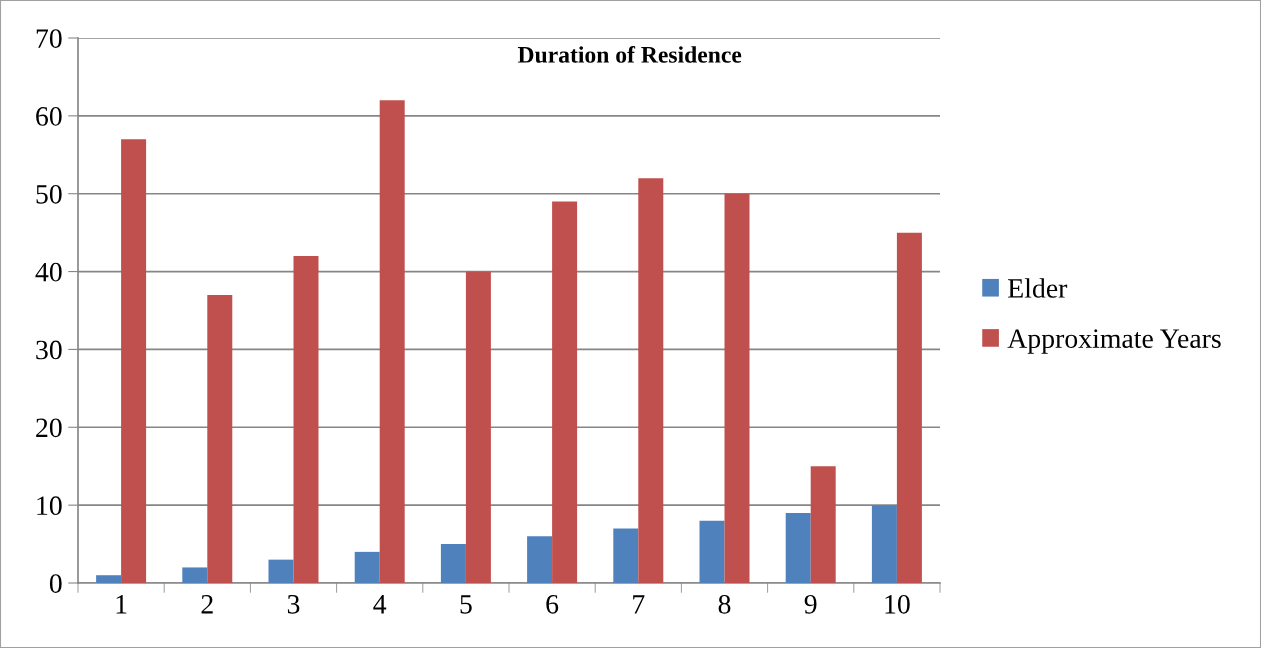  What do you see at coordinates (49, 428) in the screenshot?
I see `y-tick-label: 20` at bounding box center [49, 428].